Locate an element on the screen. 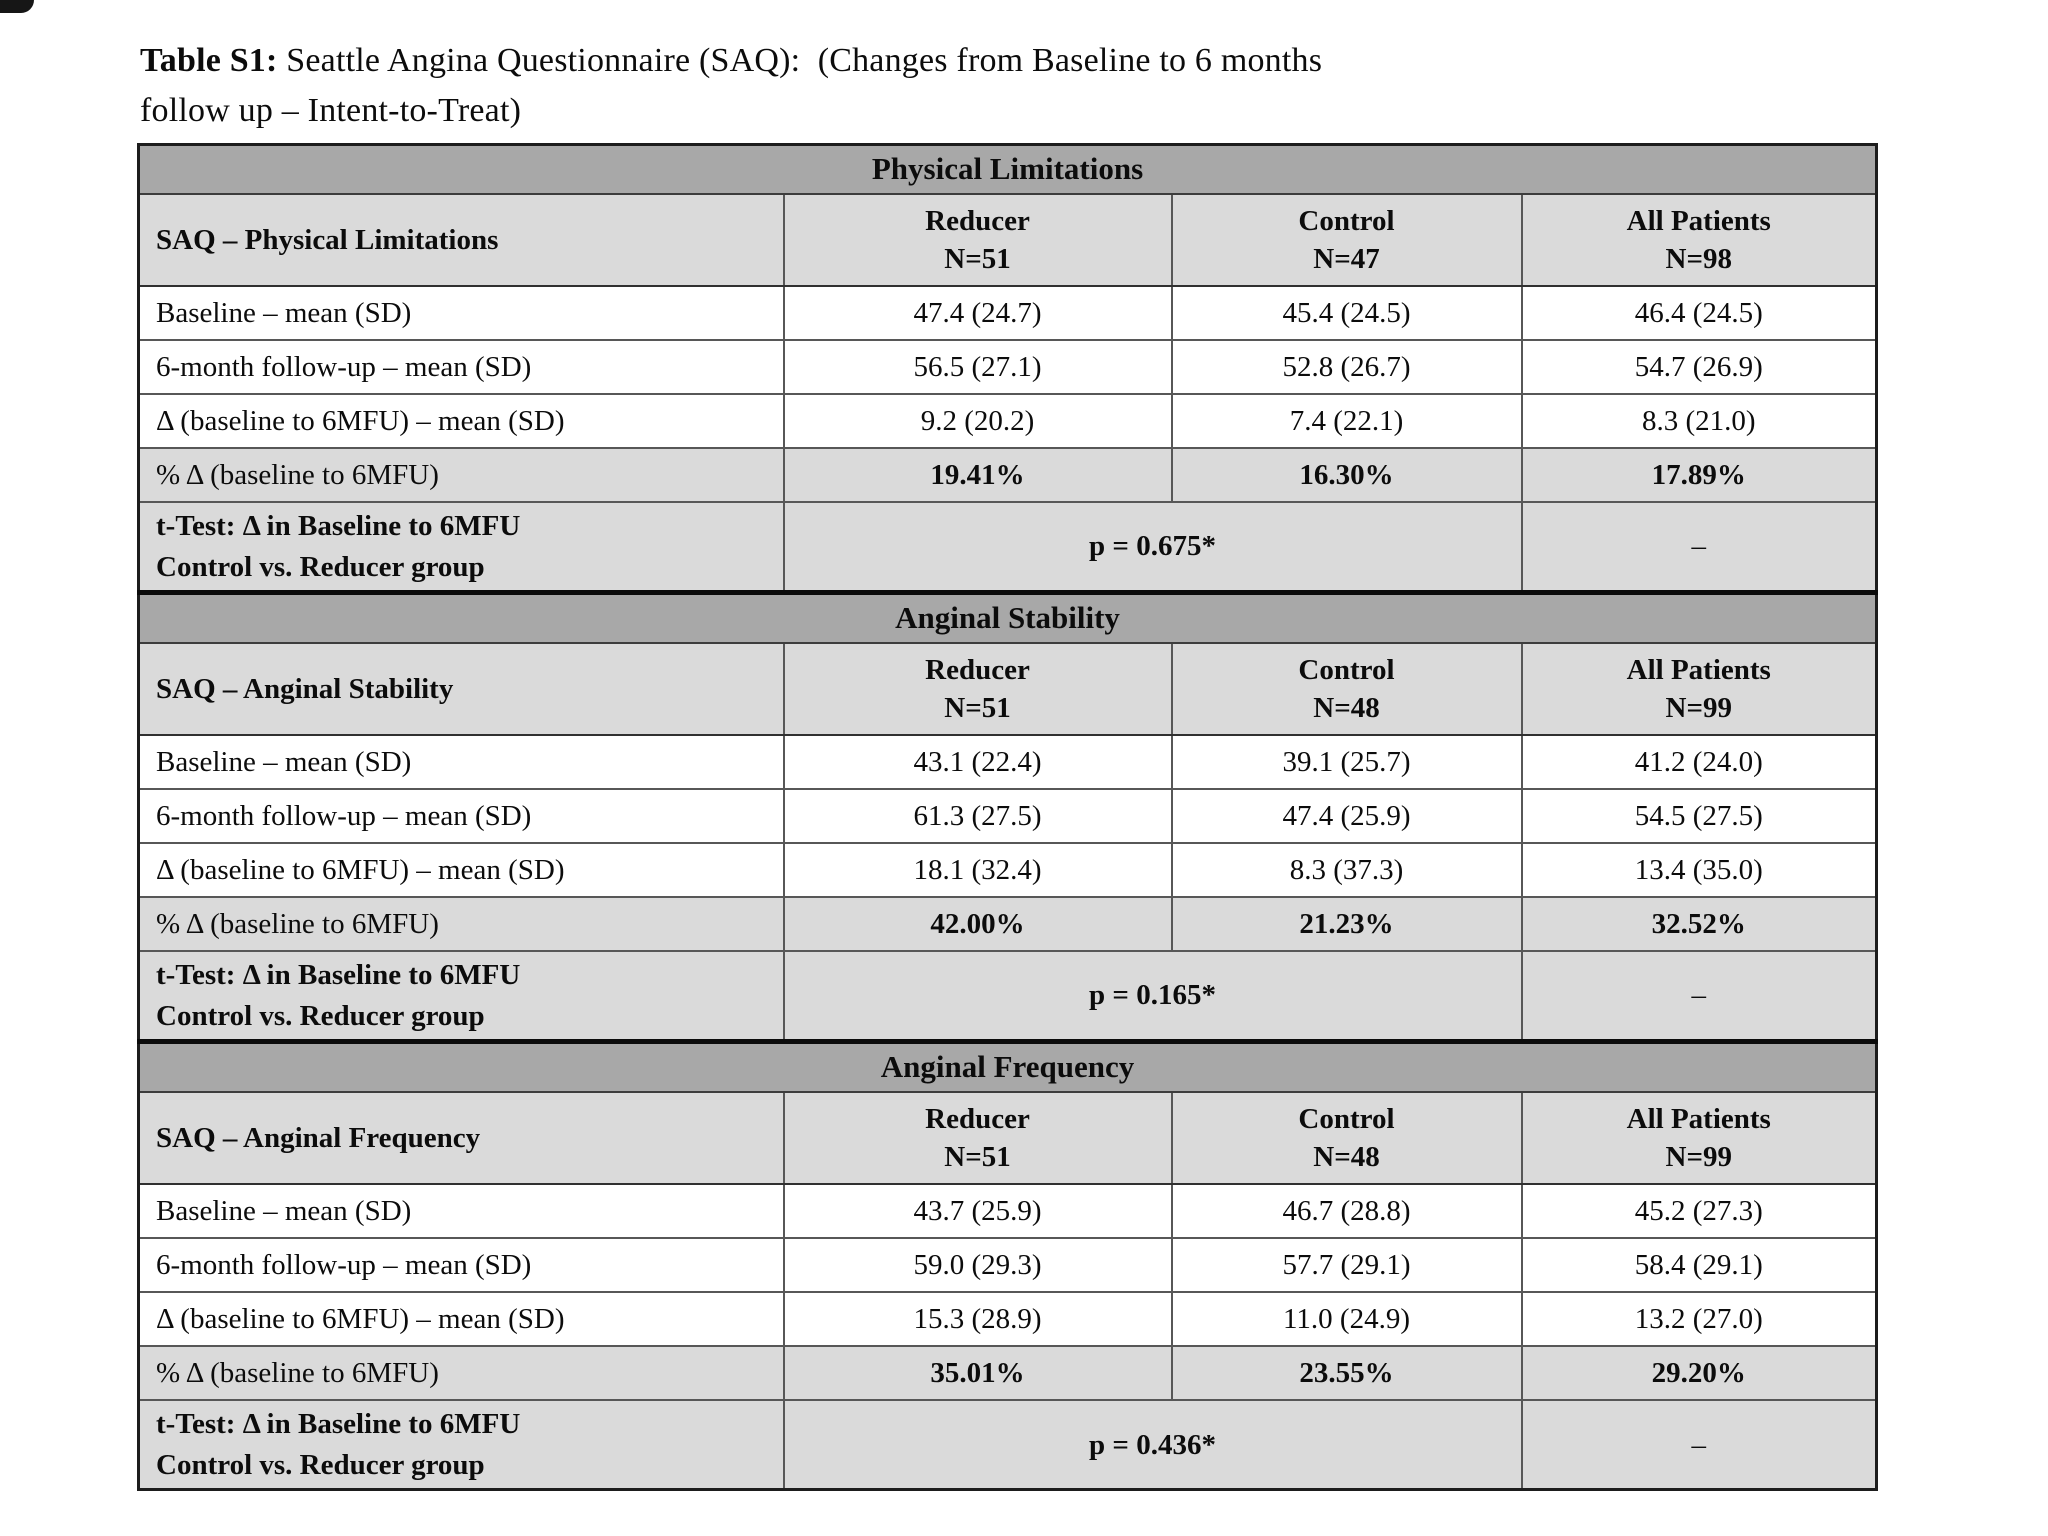 The width and height of the screenshot is (2048, 1536). cell-value: 8.3 (37.3) is located at coordinates (1346, 870).